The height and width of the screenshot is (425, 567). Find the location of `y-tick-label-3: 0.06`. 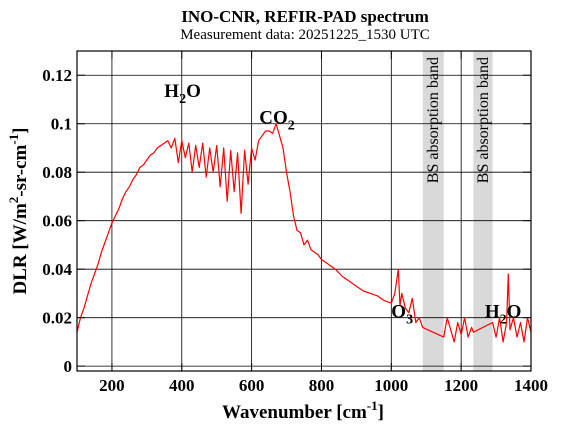

y-tick-label-3: 0.06 is located at coordinates (57, 221).